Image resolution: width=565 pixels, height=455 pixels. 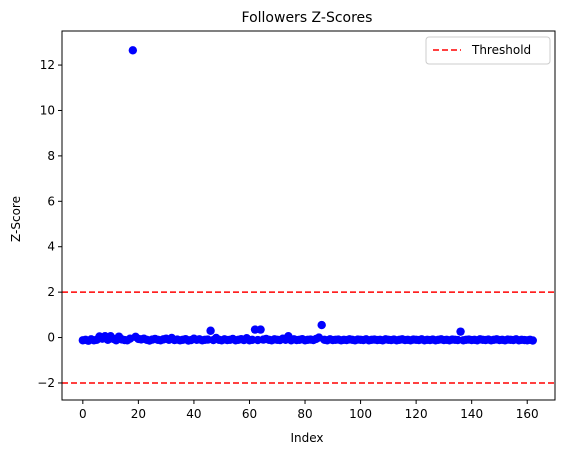 I want to click on y-tick-label: −2, so click(x=46, y=383).